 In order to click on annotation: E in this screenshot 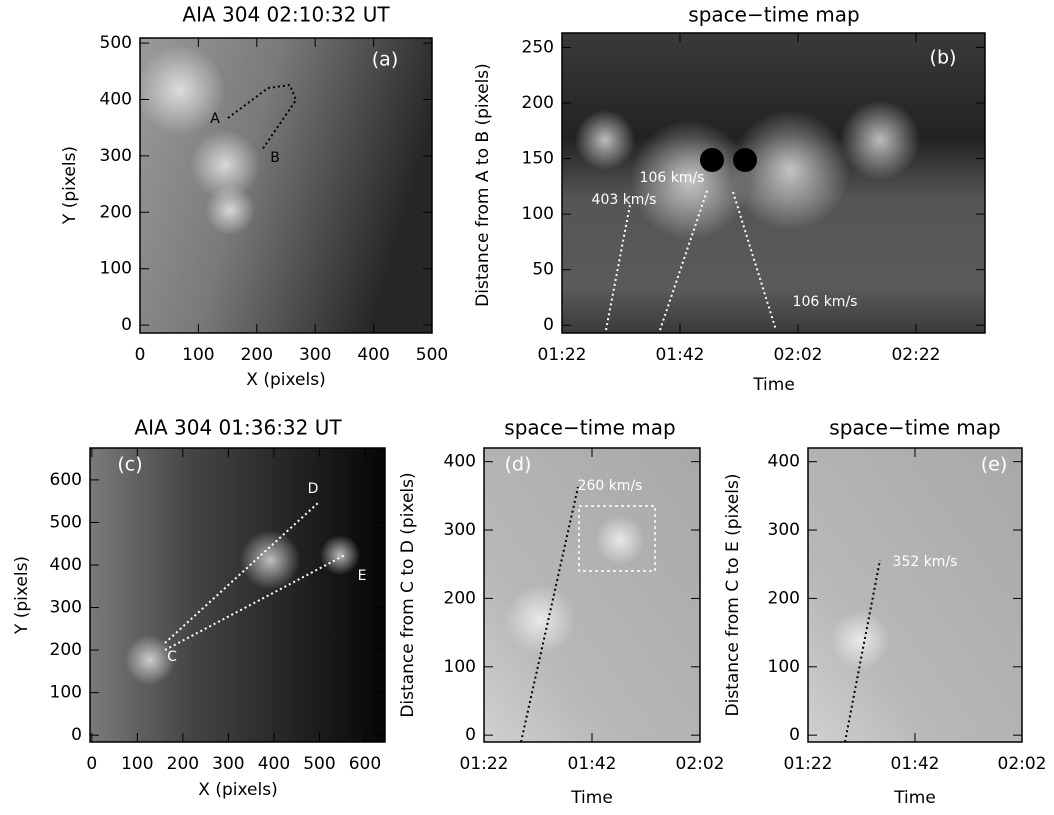, I will do `click(362, 576)`.